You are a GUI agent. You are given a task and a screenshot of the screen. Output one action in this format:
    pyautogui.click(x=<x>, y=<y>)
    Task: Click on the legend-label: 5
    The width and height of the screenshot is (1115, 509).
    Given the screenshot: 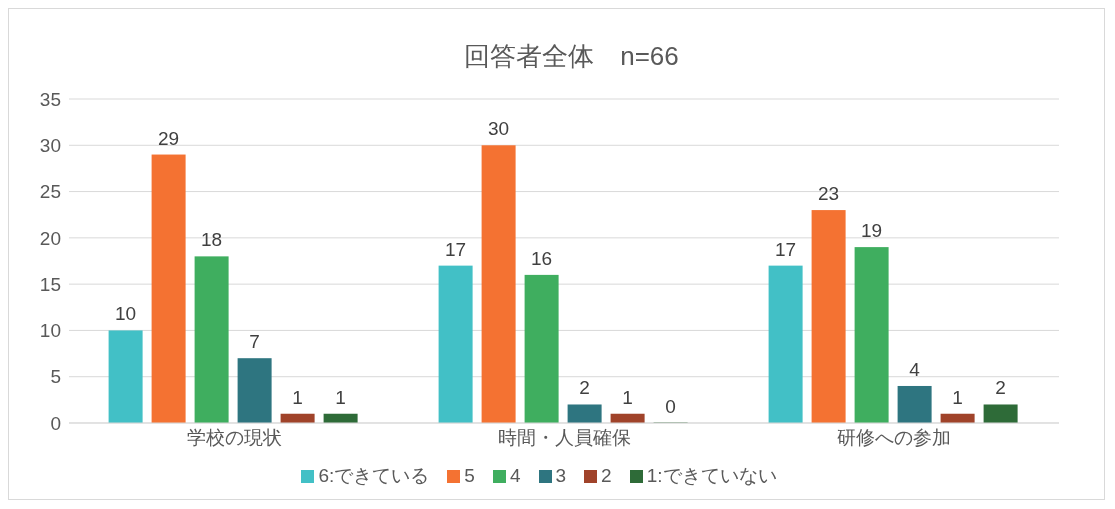 What is the action you would take?
    pyautogui.click(x=469, y=476)
    